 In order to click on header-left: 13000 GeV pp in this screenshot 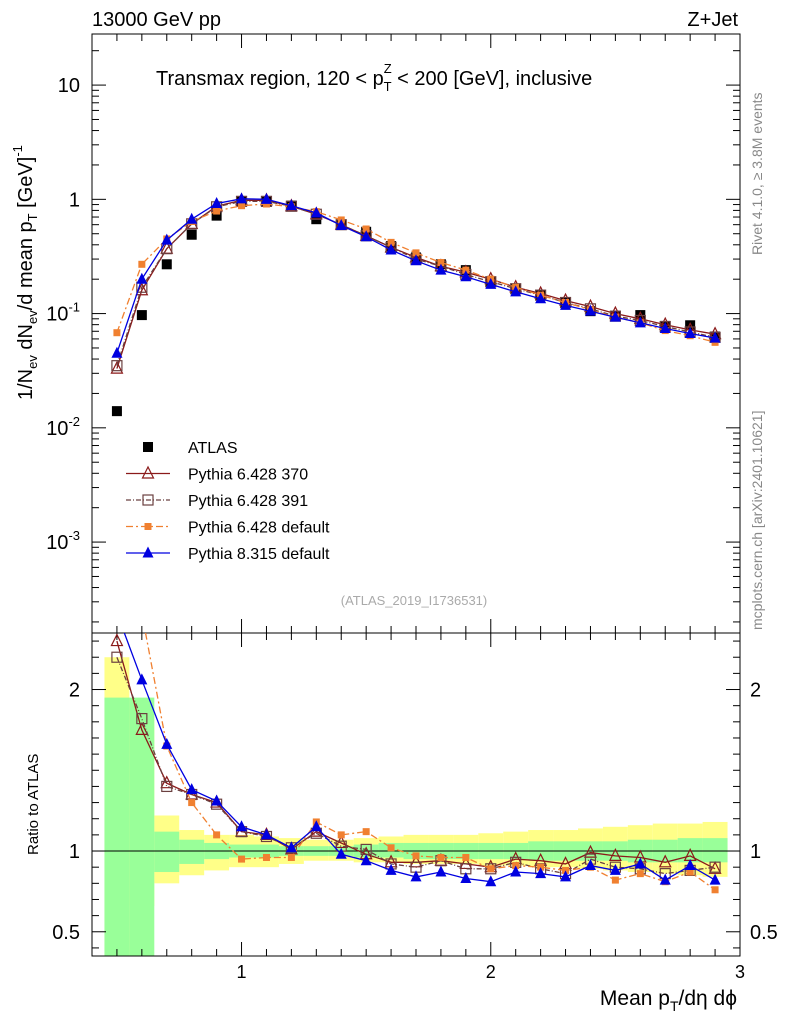, I will do `click(156, 20)`.